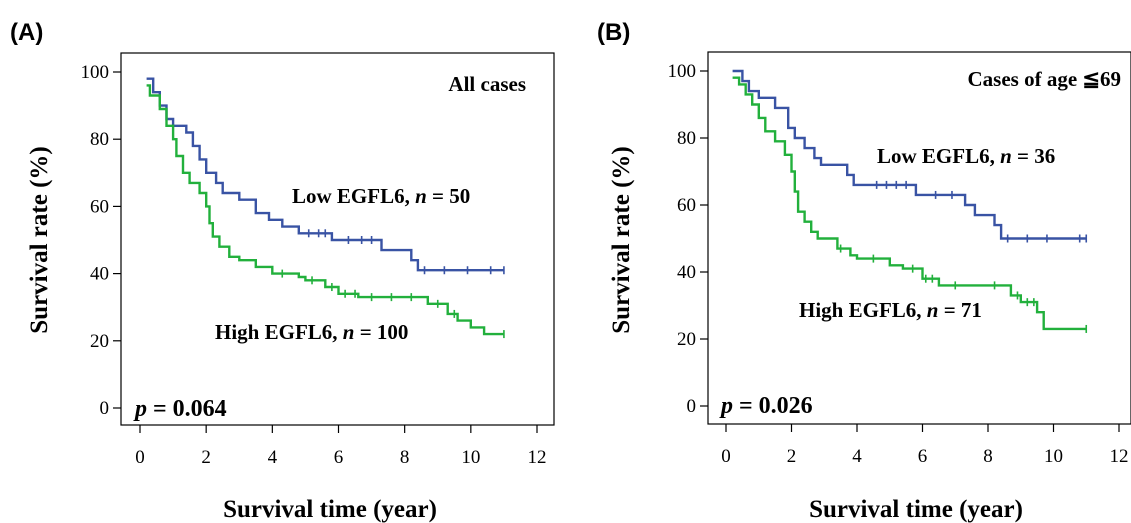 This screenshot has width=1131, height=523. Describe the element at coordinates (26, 32) in the screenshot. I see `panel-label: (A)` at that location.